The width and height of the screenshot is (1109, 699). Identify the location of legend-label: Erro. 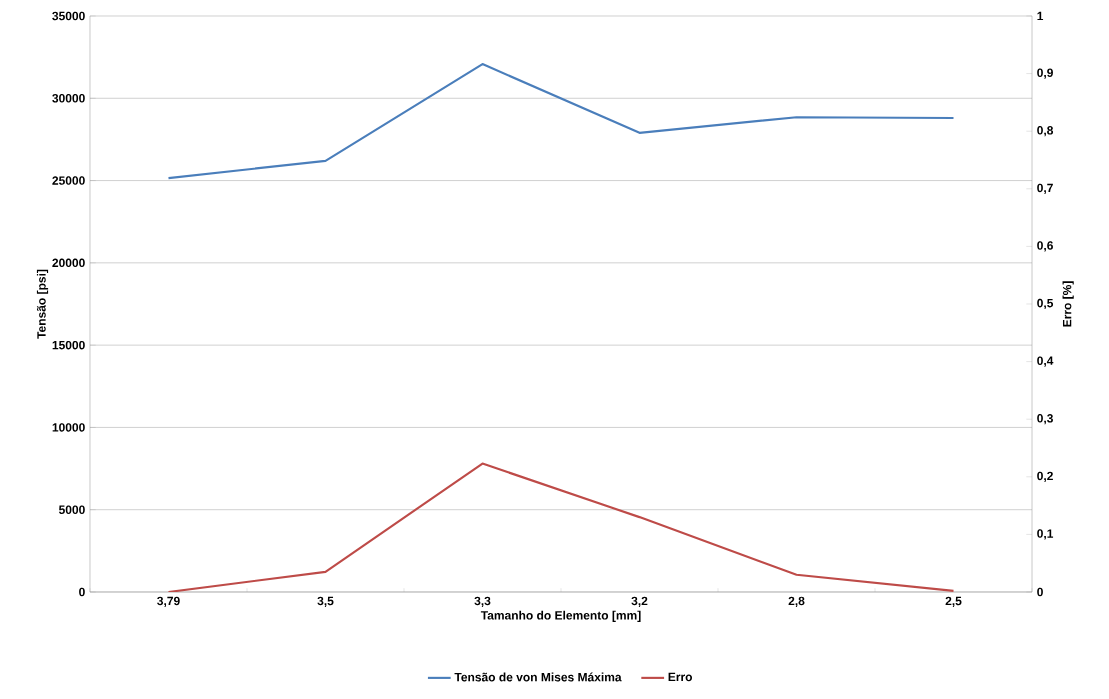
(680, 677).